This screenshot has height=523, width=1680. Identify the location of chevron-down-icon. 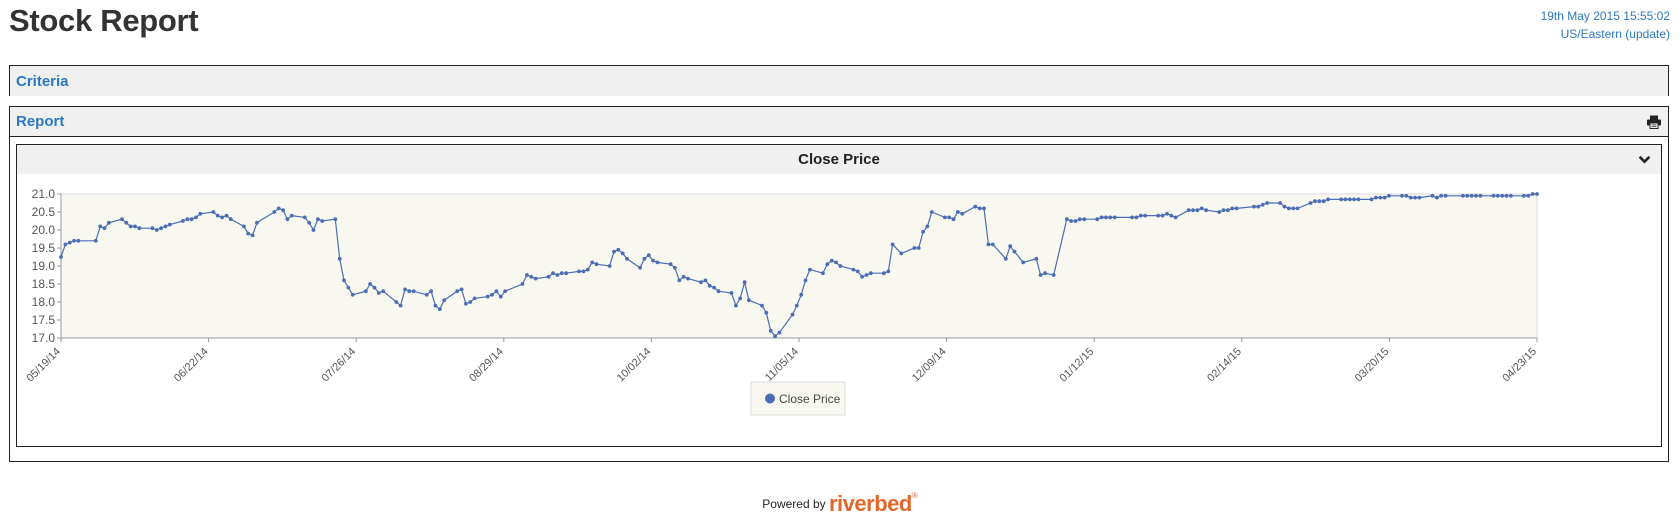
(1644, 159).